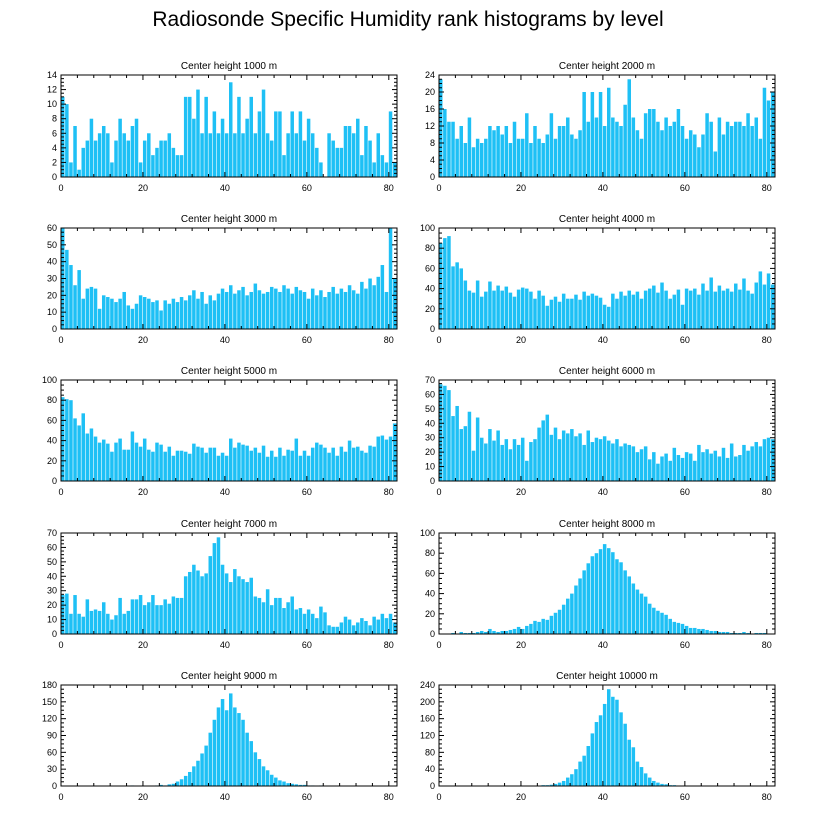 The image size is (816, 824). I want to click on y-tick-label: 240, so click(427, 685).